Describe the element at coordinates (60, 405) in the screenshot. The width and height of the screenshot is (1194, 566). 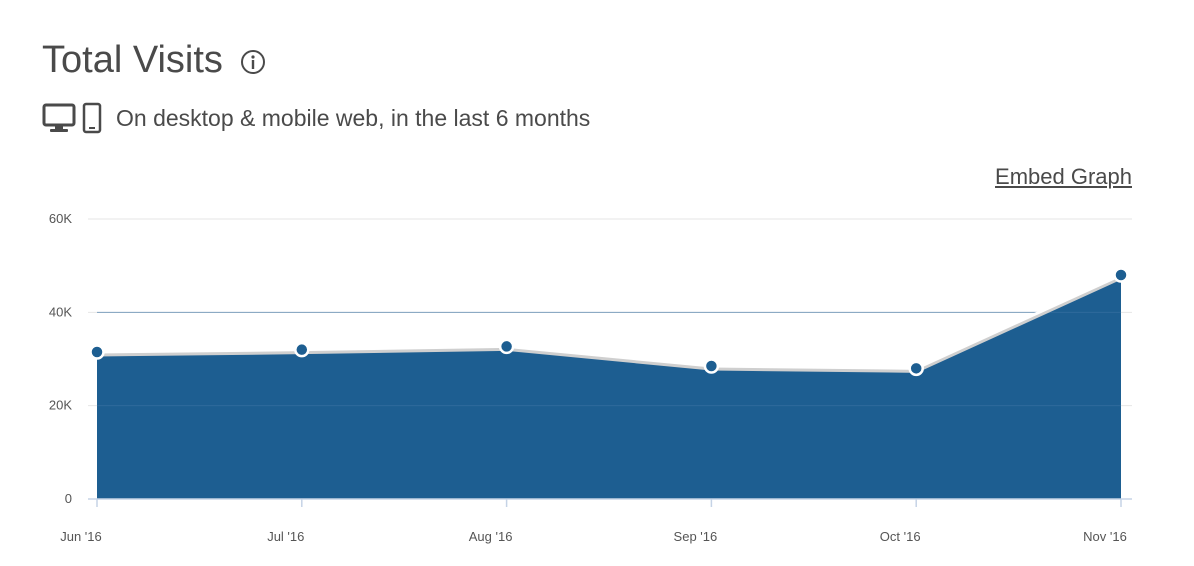
I see `y-tick-label: 20K` at that location.